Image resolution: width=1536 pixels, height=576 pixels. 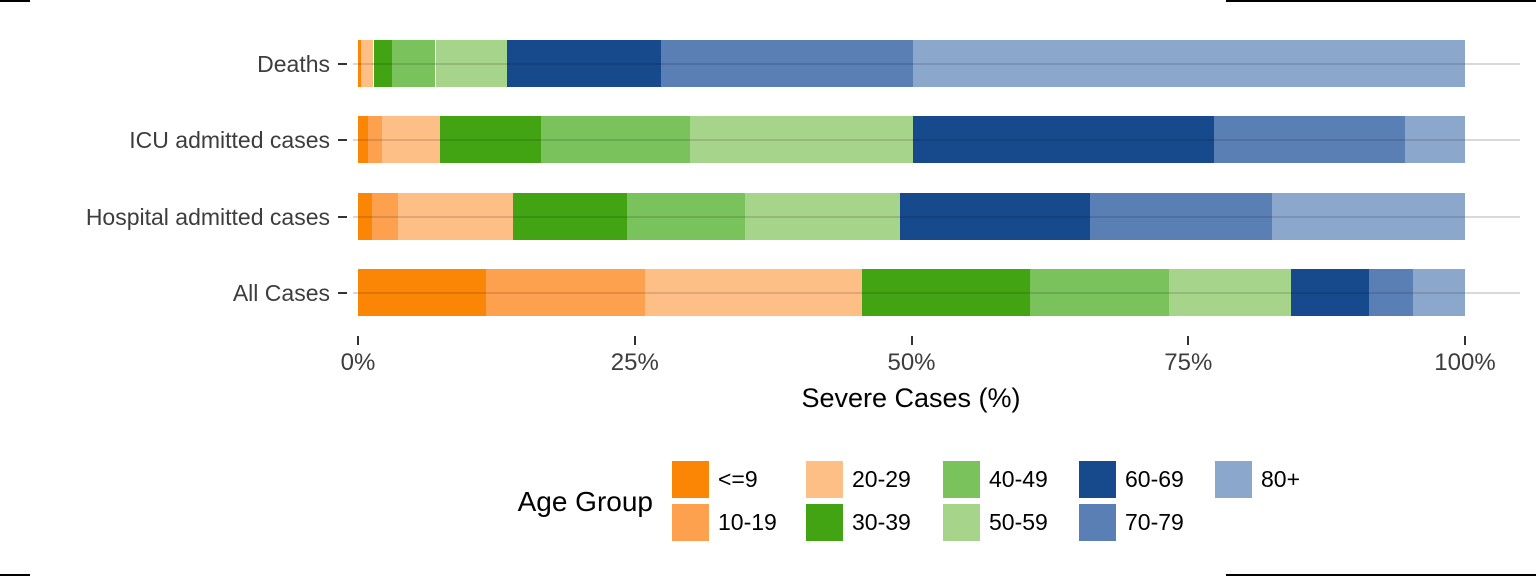 What do you see at coordinates (293, 63) in the screenshot?
I see `y-axis-label: Deaths` at bounding box center [293, 63].